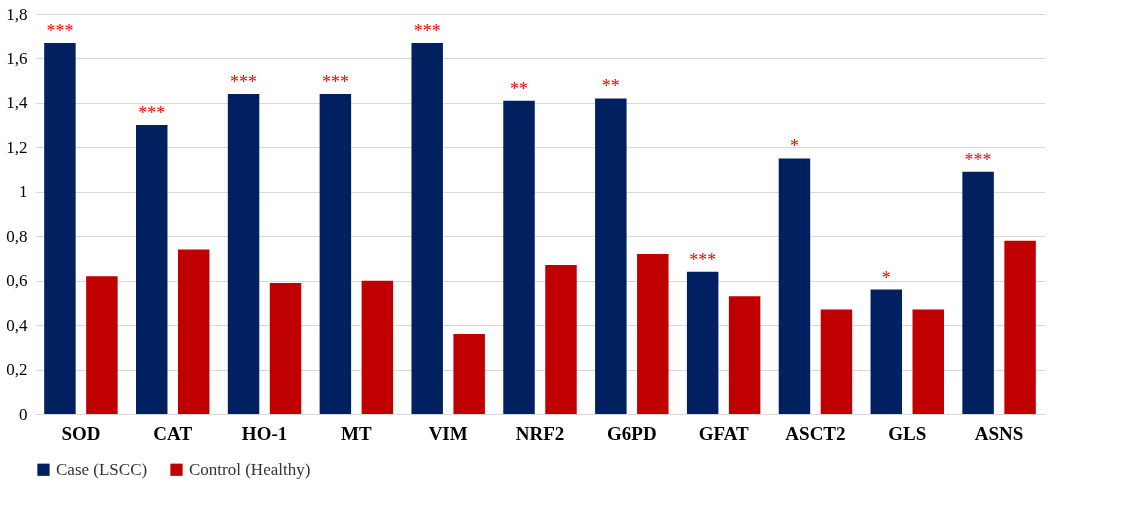 This screenshot has width=1121, height=519. I want to click on y-tick-label: 1,4, so click(17, 103).